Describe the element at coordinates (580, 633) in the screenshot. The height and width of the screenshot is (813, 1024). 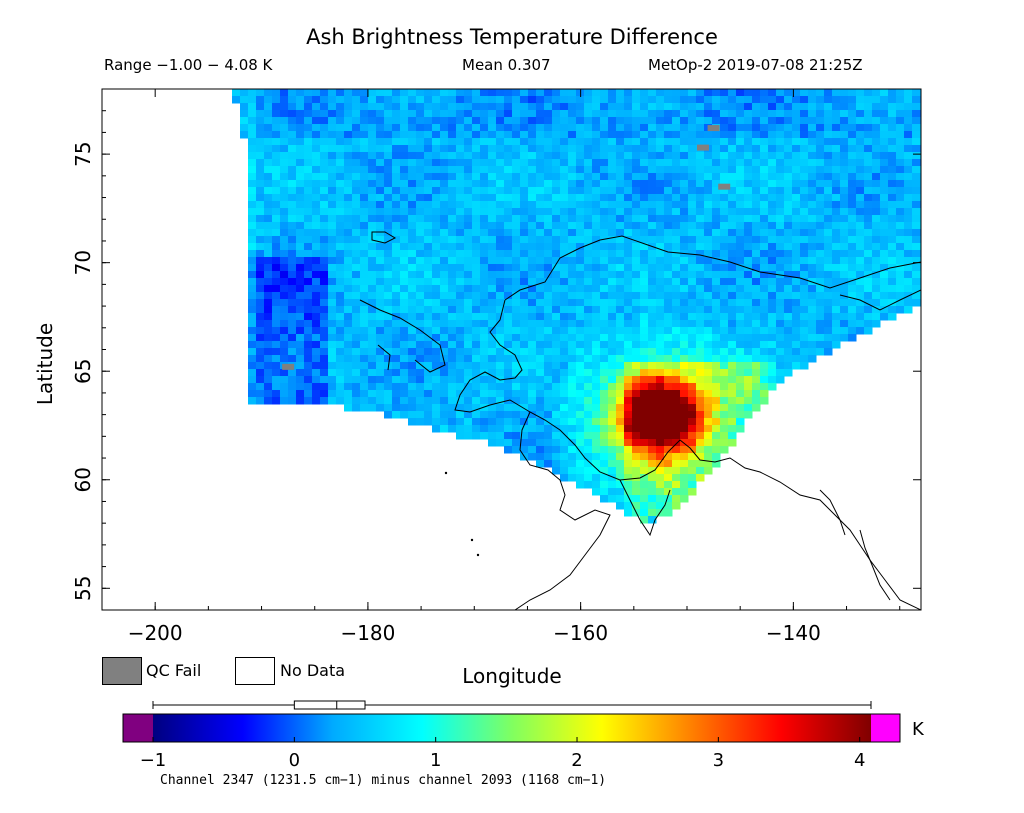
I see `x-tick-label: −160` at that location.